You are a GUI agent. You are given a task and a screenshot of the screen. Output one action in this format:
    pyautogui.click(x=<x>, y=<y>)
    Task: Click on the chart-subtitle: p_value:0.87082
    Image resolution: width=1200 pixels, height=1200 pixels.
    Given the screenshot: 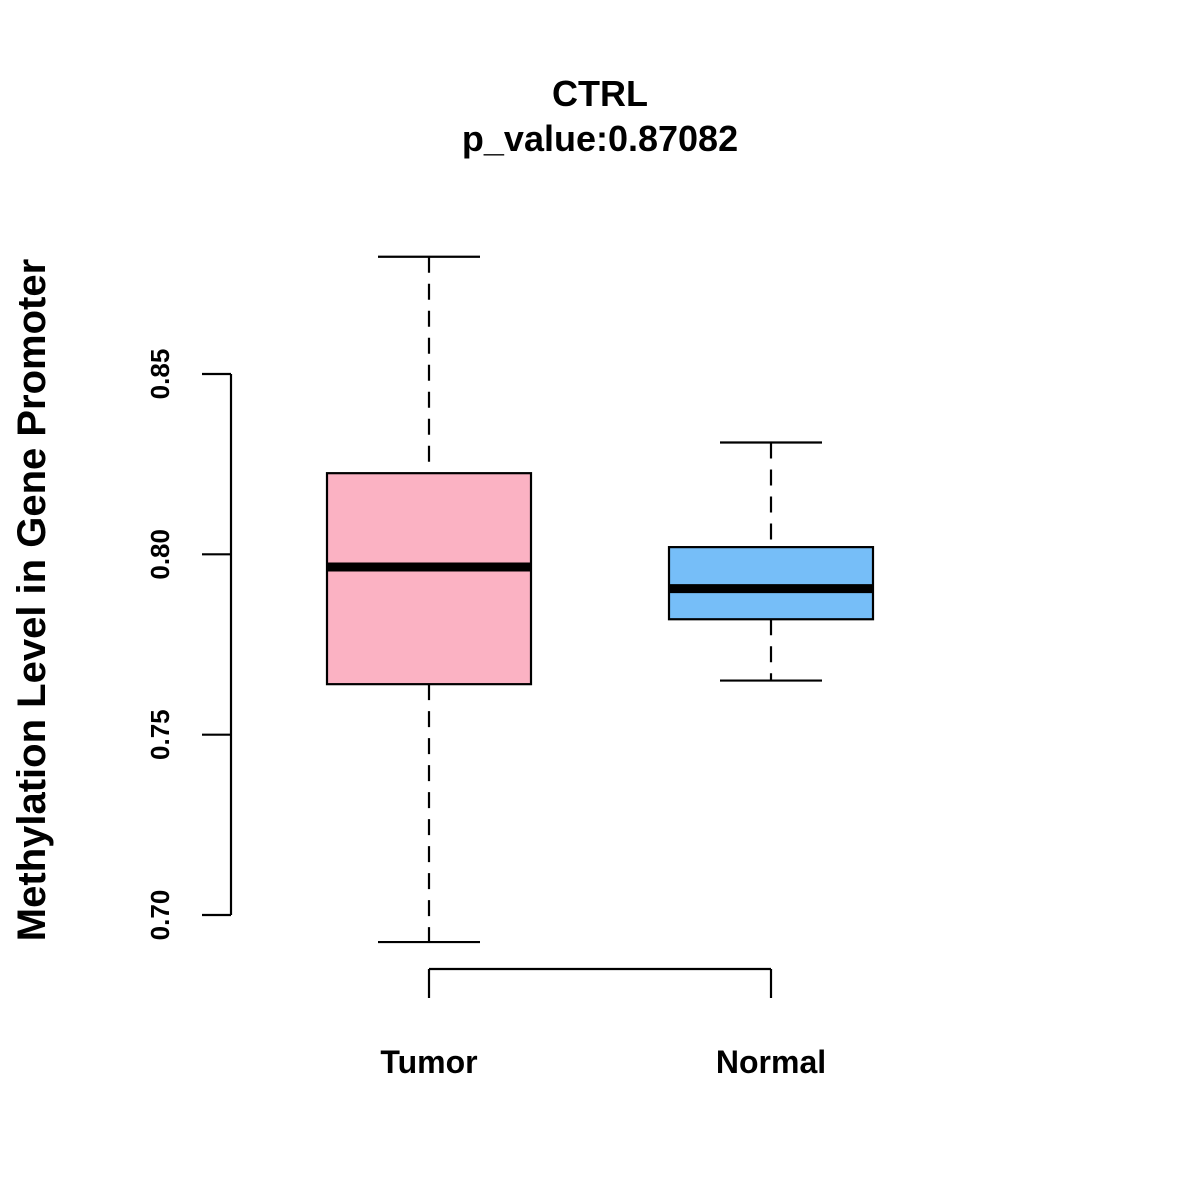 What is the action you would take?
    pyautogui.click(x=600, y=138)
    